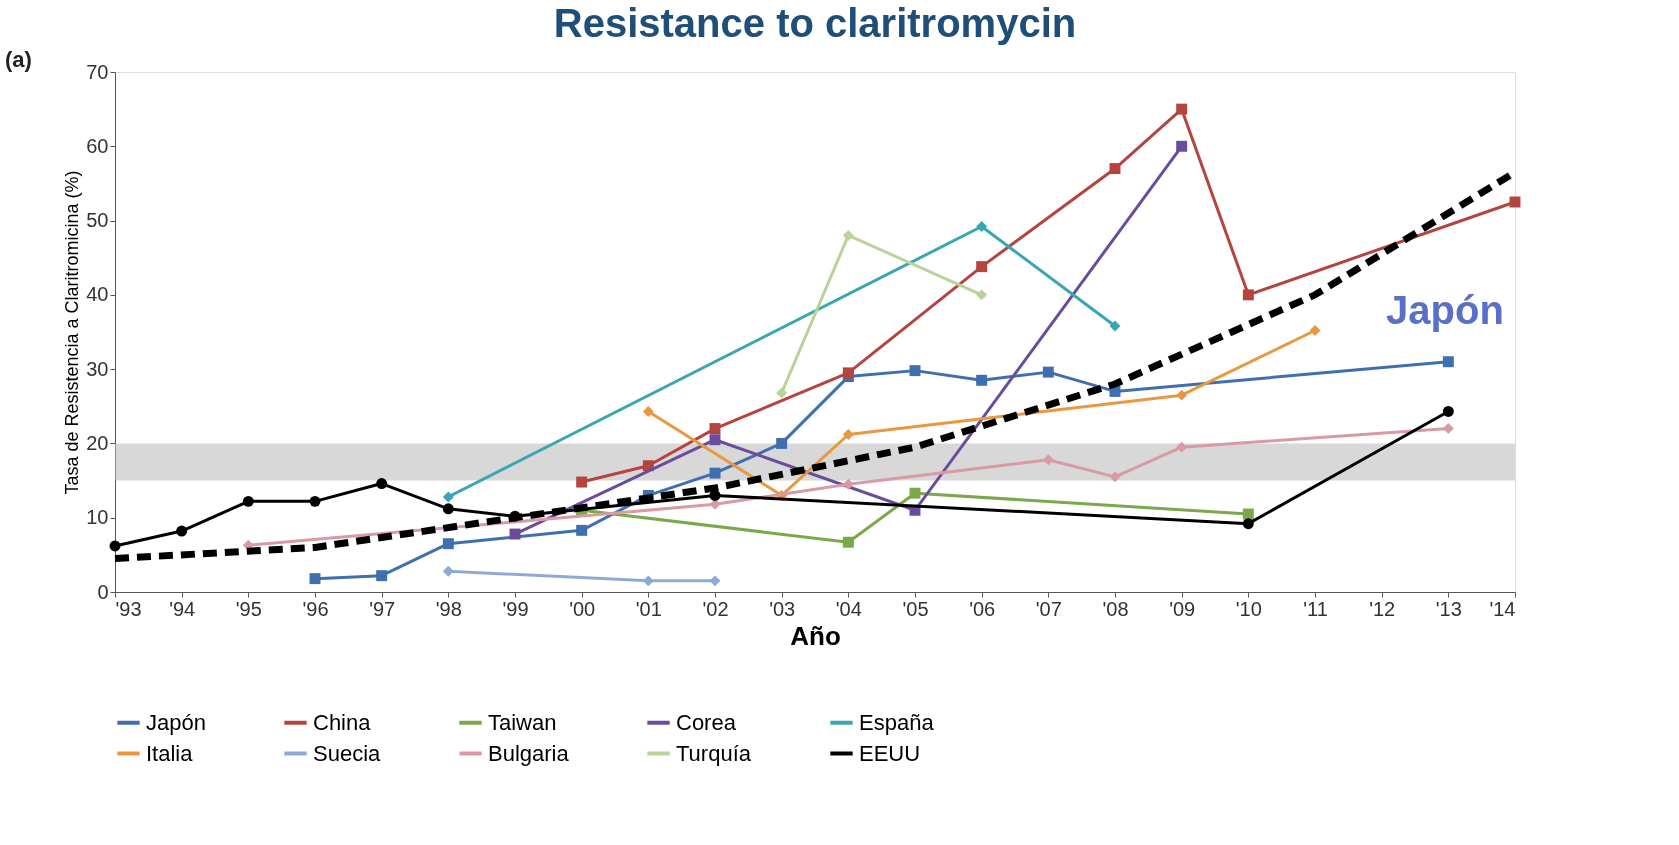  Describe the element at coordinates (176, 722) in the screenshot. I see `legend-label: Japón` at that location.